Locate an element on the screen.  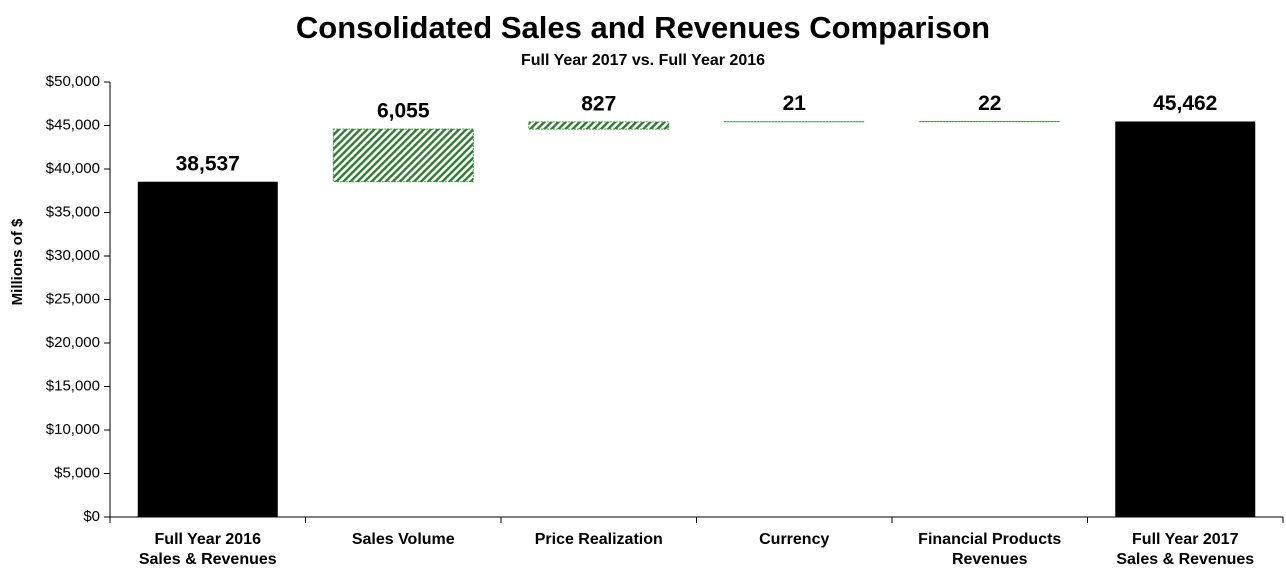
y-tick-label: $0 is located at coordinates (91, 516).